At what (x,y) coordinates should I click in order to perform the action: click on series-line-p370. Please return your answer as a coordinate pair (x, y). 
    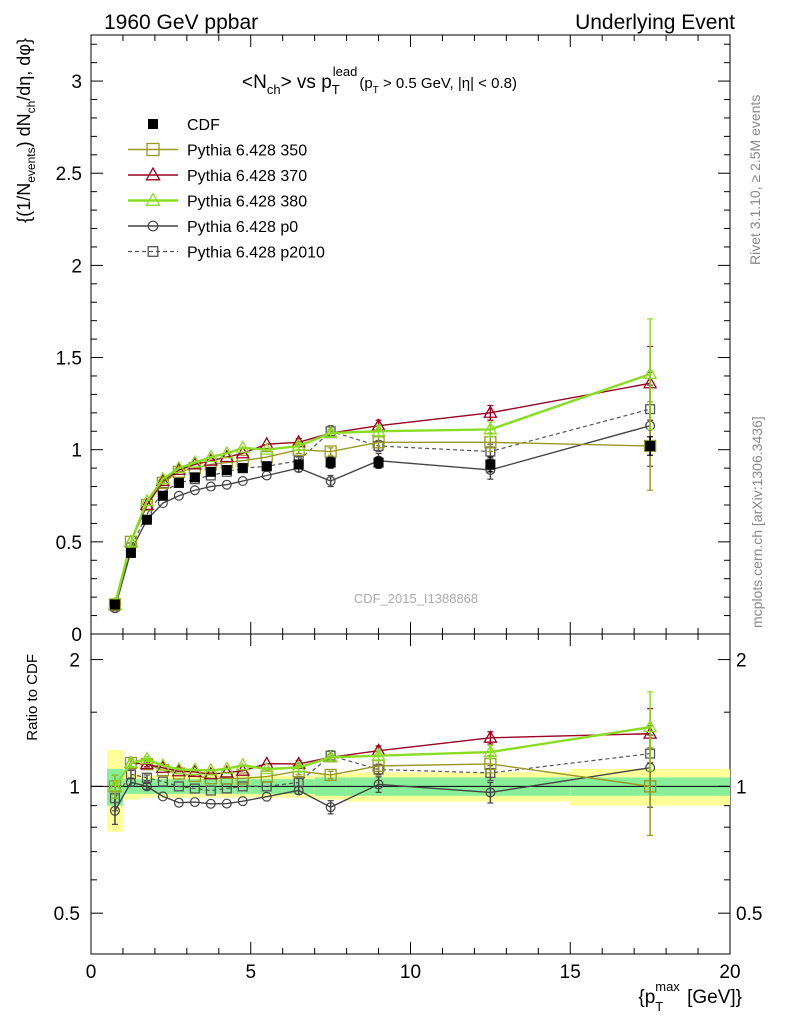
    Looking at the image, I should click on (382, 493).